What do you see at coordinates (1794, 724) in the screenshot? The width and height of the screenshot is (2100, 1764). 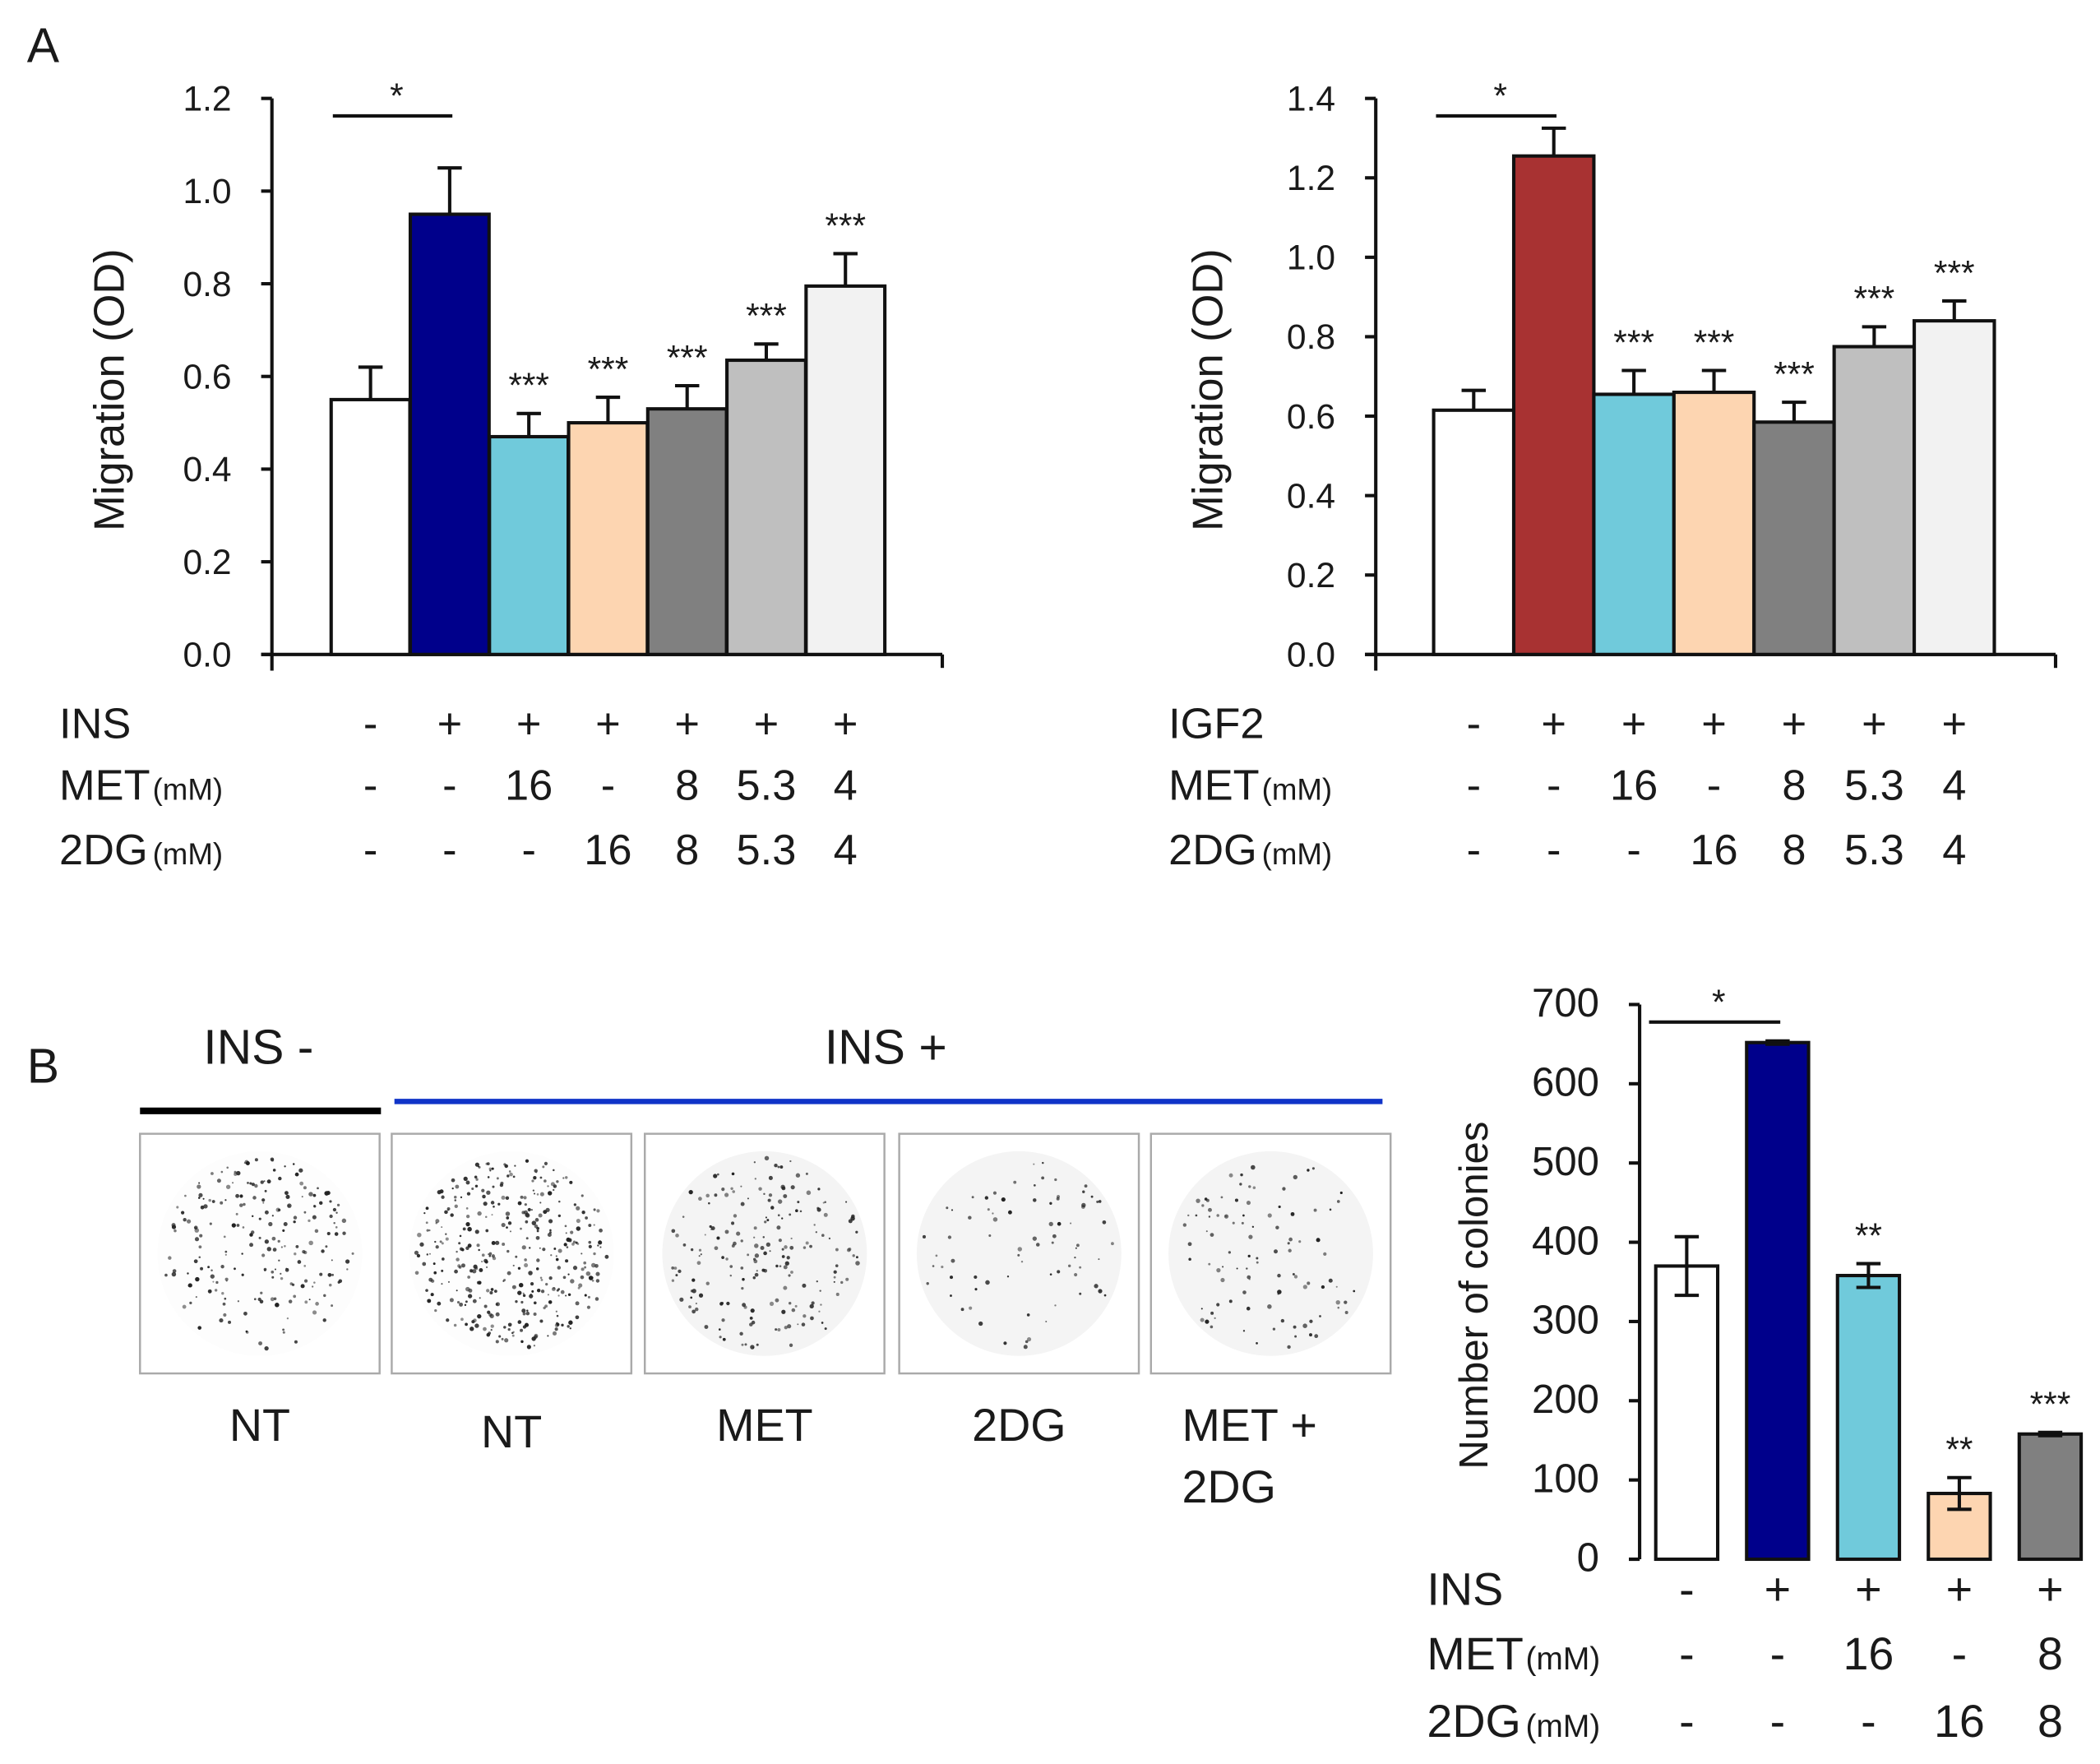 I see `treatment-value: +` at bounding box center [1794, 724].